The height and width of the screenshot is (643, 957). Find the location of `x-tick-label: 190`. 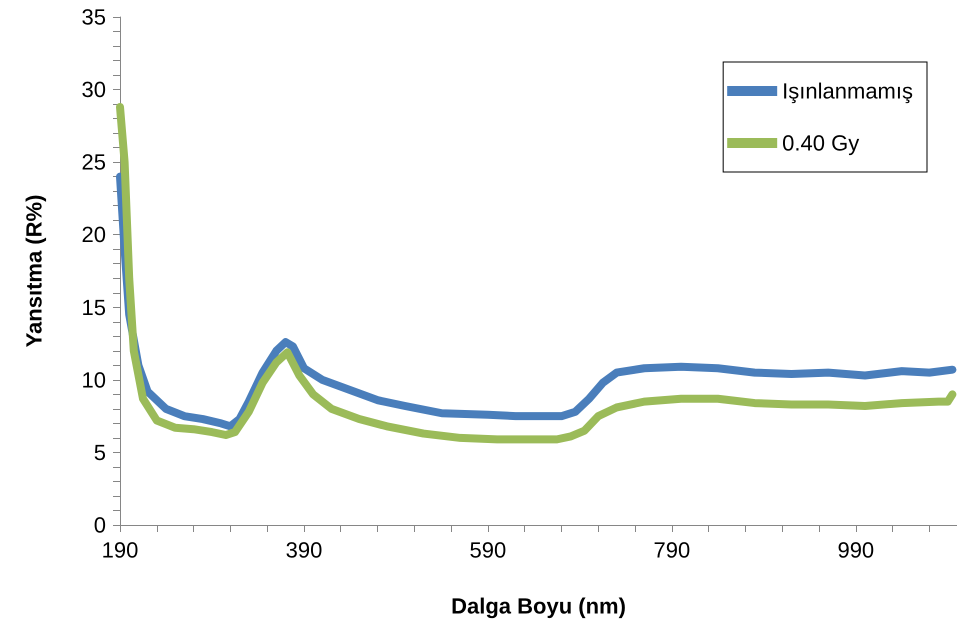

x-tick-label: 190 is located at coordinates (120, 550).